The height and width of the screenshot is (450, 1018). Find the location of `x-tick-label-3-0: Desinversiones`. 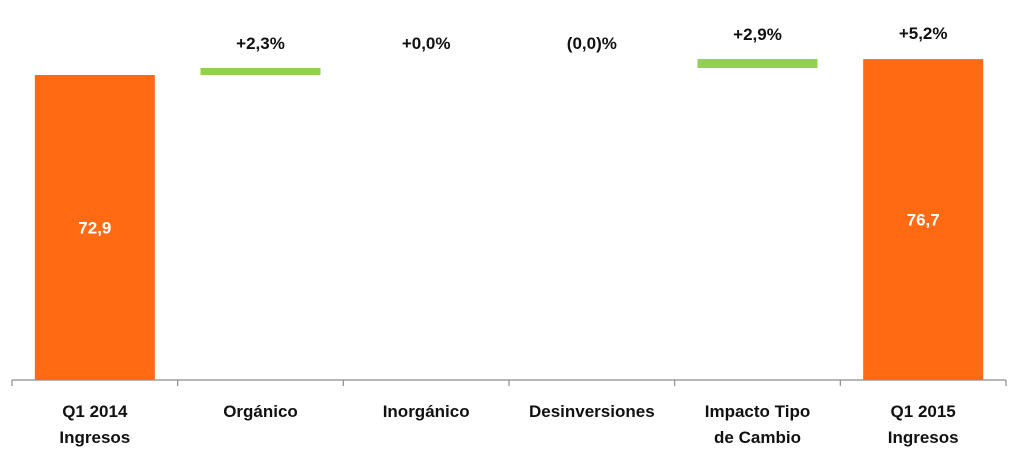

x-tick-label-3-0: Desinversiones is located at coordinates (592, 411).